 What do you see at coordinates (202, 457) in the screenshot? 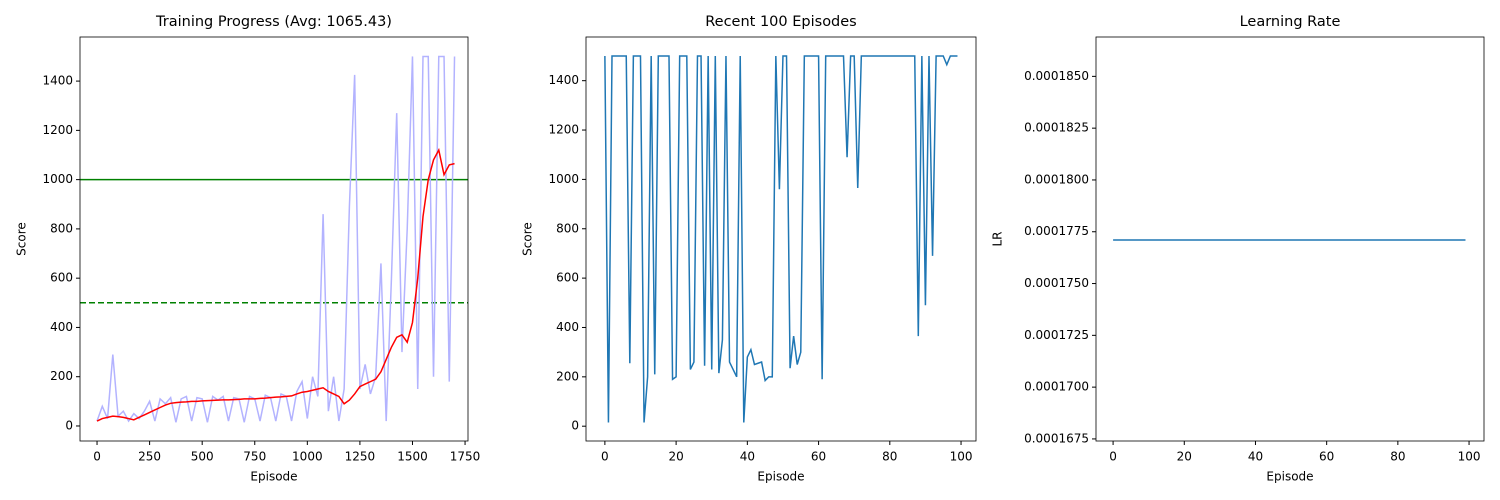
I see `x-tick-label: 500` at bounding box center [202, 457].